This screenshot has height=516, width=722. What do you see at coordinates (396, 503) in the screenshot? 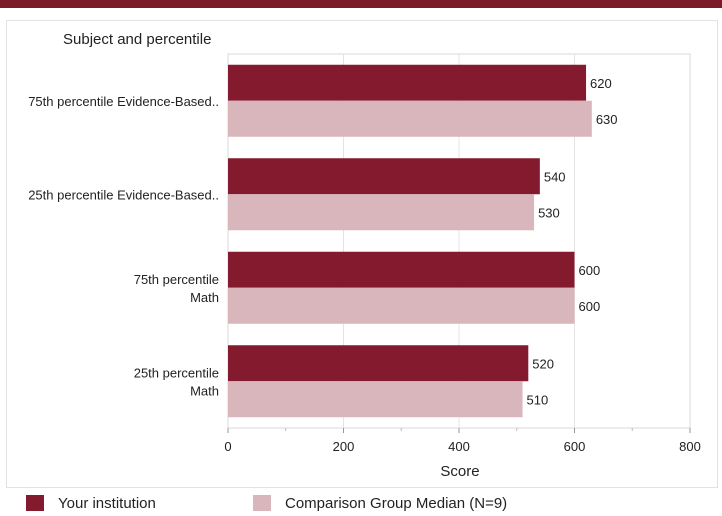
I see `legend-label-comparison-group: Comparison Group Median (N=9)` at bounding box center [396, 503].